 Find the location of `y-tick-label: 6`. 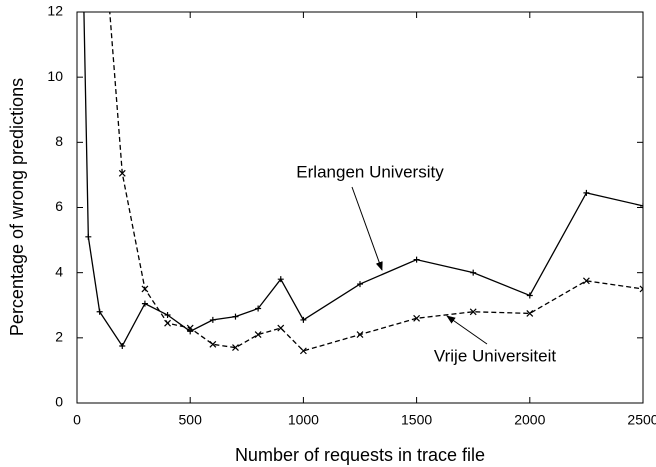

y-tick-label: 6 is located at coordinates (59, 206).